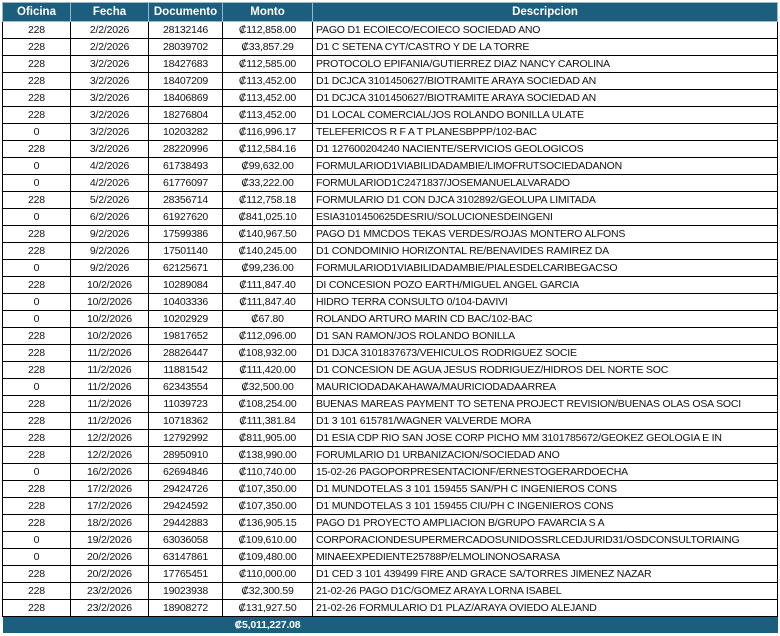 The image size is (780, 636). Describe the element at coordinates (267, 268) in the screenshot. I see `cell-monto: ₡99,236.00` at that location.